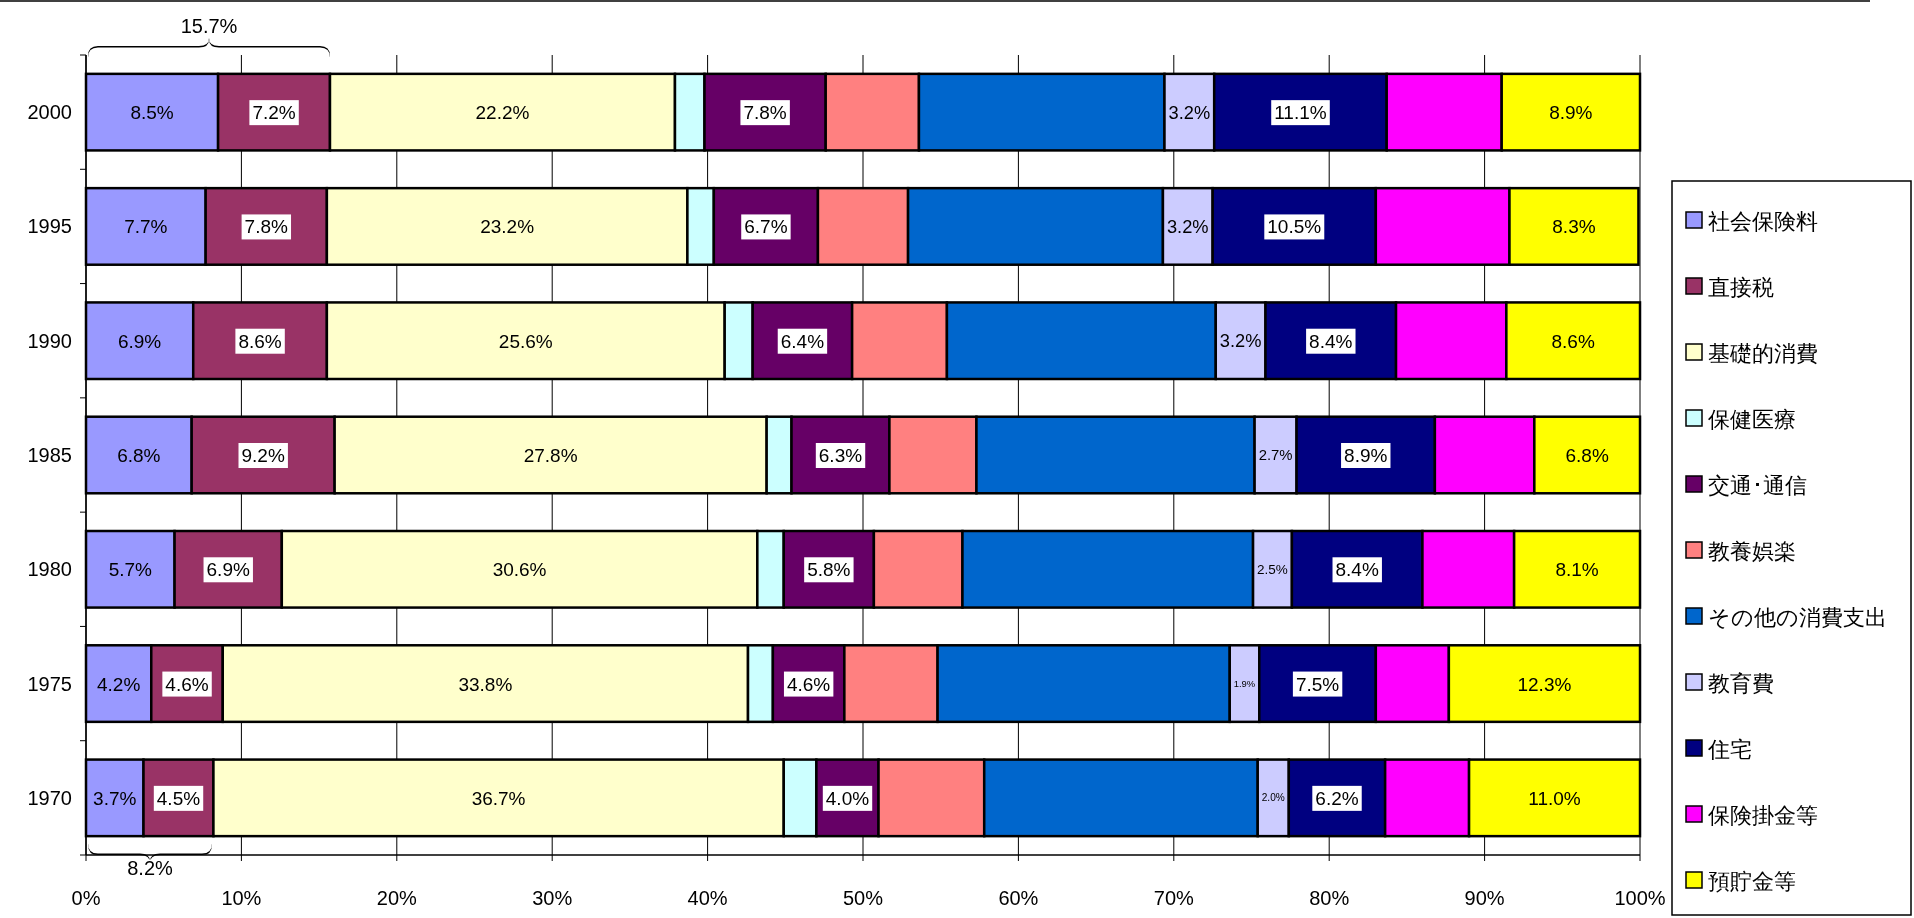 The image size is (1914, 918). I want to click on data-label: 12.3%, so click(1544, 684).